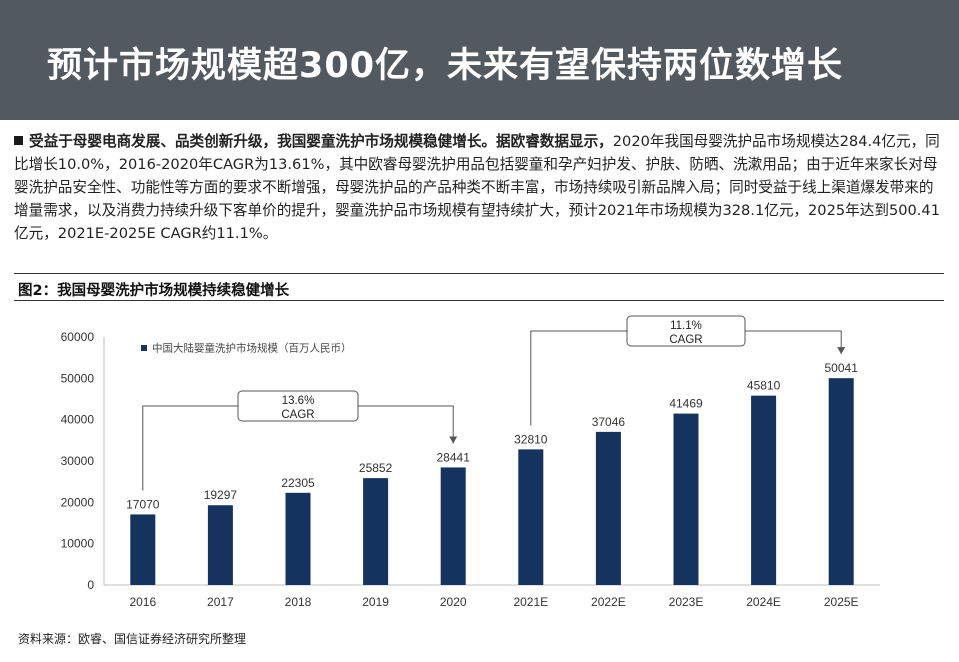  Describe the element at coordinates (252, 348) in the screenshot. I see `legend-label: 中国大陆婴童洗护市场规模（百万人民币）` at that location.